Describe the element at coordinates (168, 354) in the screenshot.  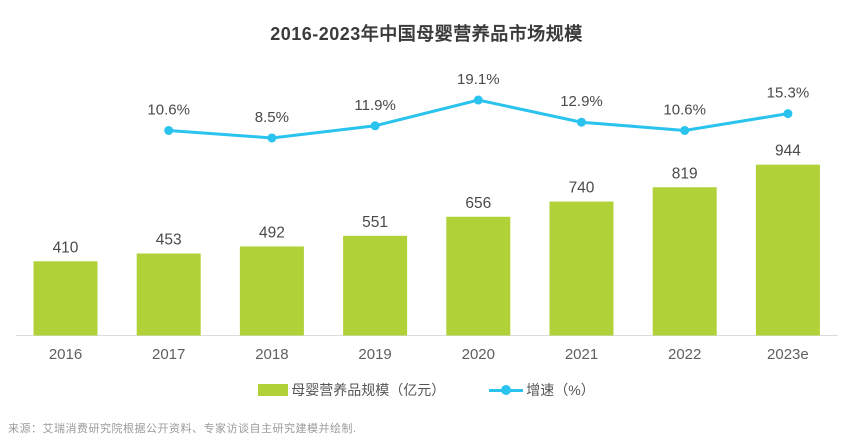
I see `x-tick-label-2017: 2017` at that location.